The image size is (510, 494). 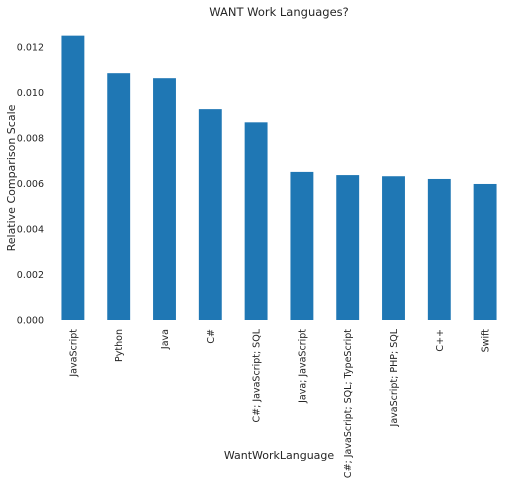 What do you see at coordinates (486, 341) in the screenshot?
I see `x-tick-label-10: Swift` at bounding box center [486, 341].